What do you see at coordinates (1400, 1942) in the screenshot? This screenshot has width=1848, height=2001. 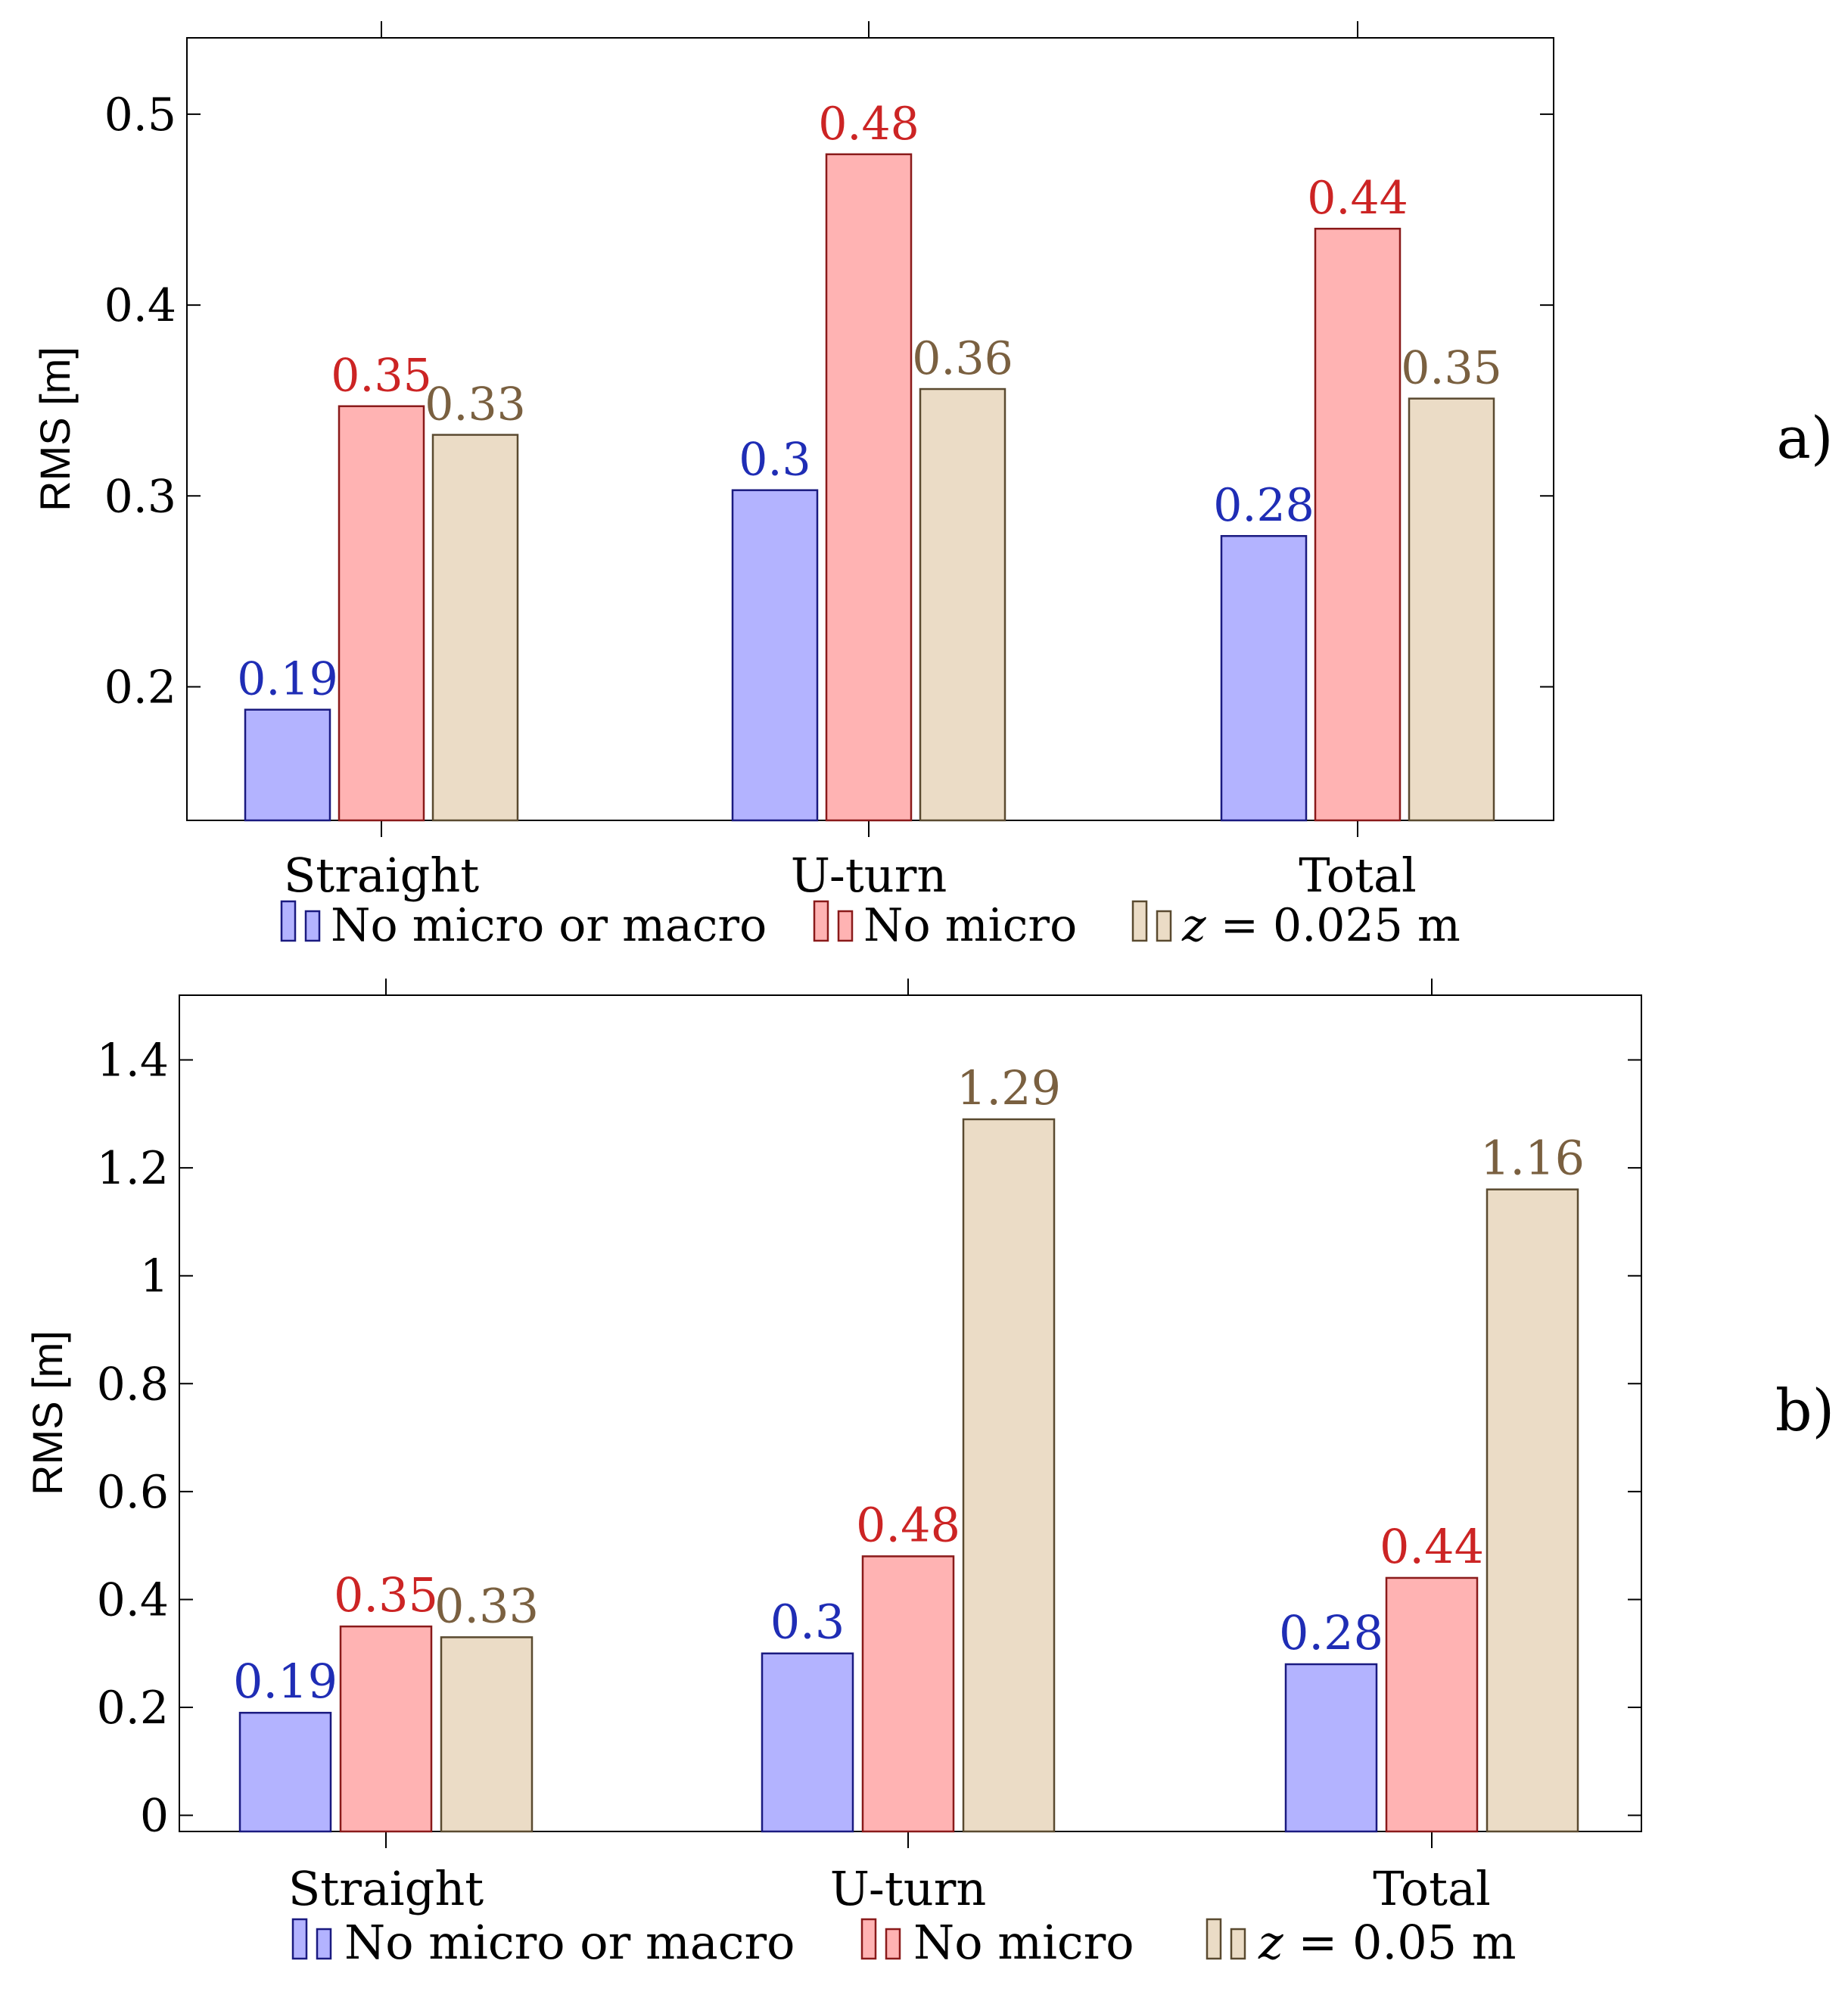 I see `legend-label-value: = 0.05 m` at bounding box center [1400, 1942].